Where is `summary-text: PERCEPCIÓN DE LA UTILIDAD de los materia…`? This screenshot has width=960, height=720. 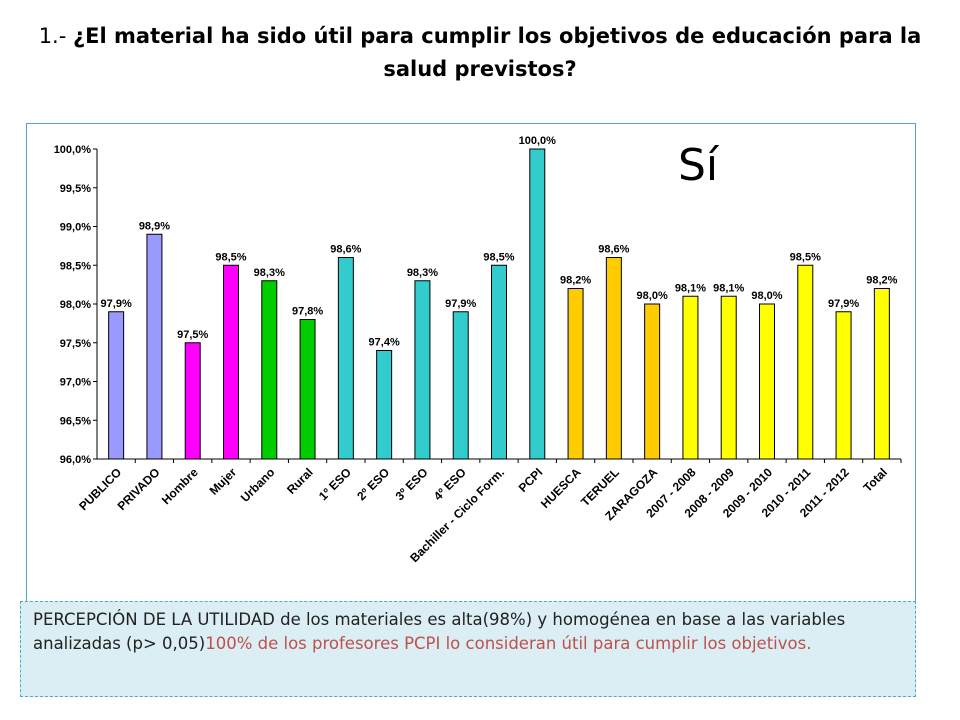 summary-text: PERCEPCIÓN DE LA UTILIDAD de los materia… is located at coordinates (439, 631).